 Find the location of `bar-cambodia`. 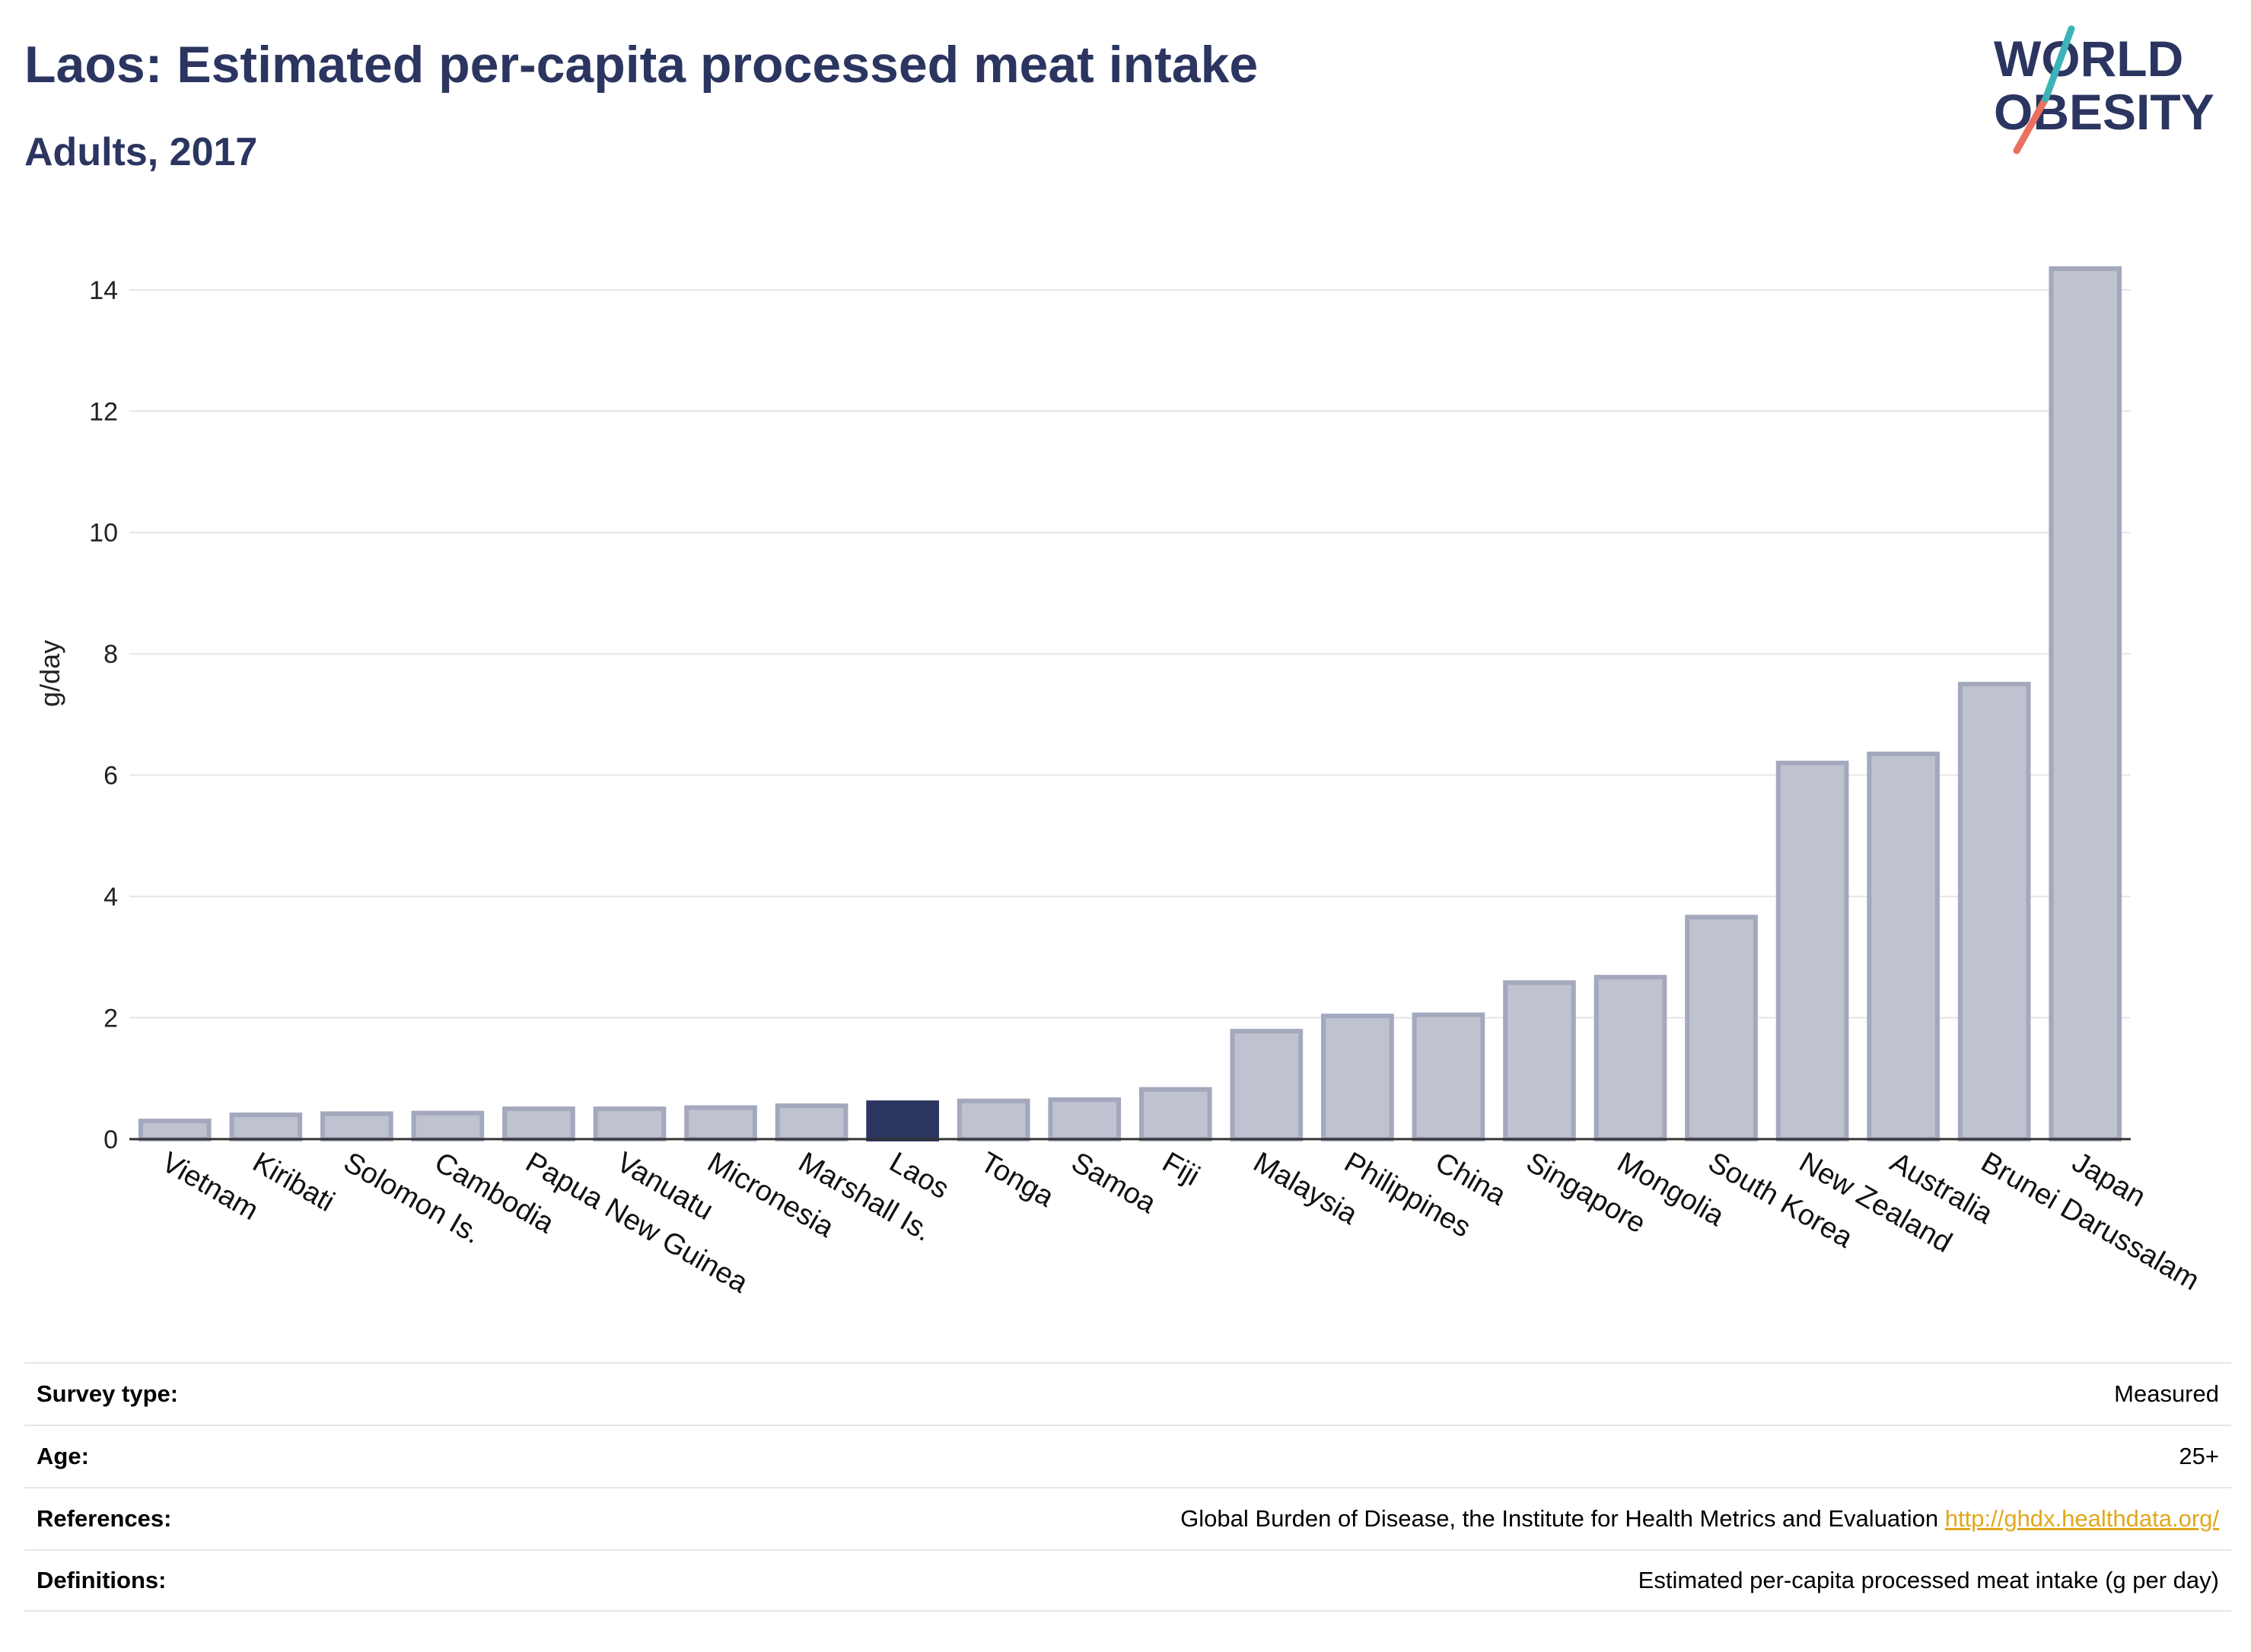

bar-cambodia is located at coordinates (448, 1125).